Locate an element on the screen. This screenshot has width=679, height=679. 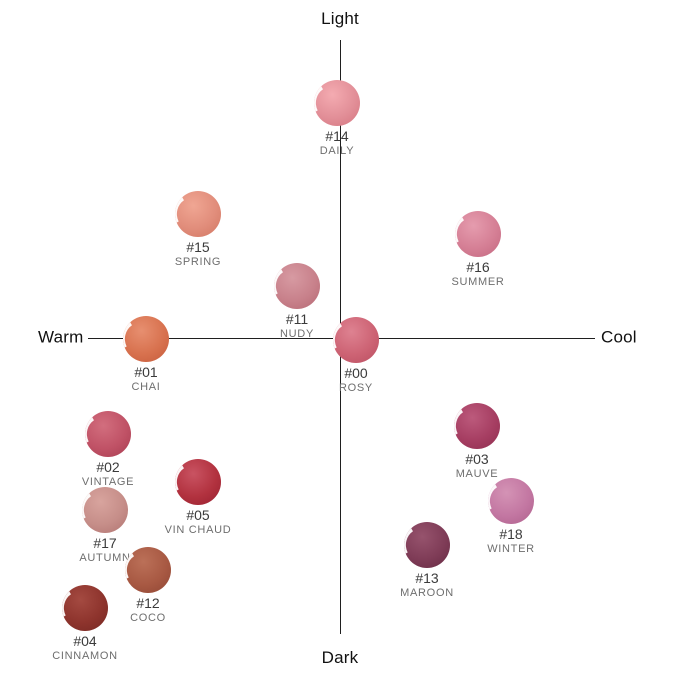
swatch-id: #03 is located at coordinates (477, 459).